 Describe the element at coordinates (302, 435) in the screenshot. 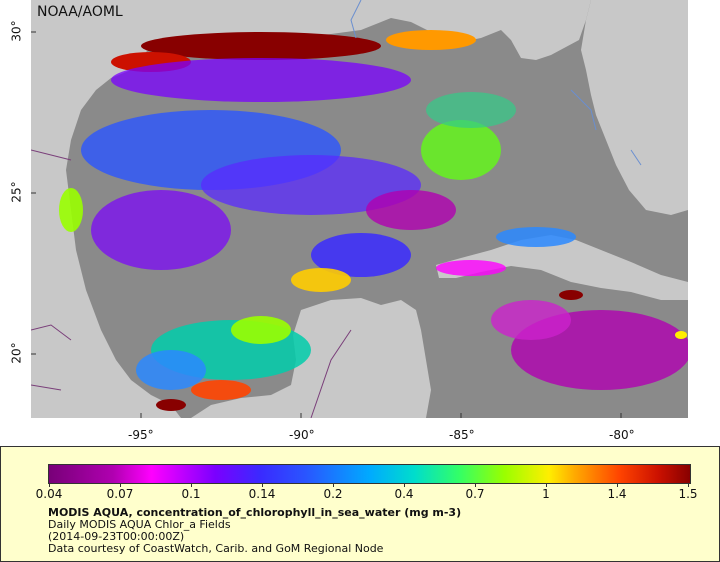

I see `lon-label-90: -90°` at that location.